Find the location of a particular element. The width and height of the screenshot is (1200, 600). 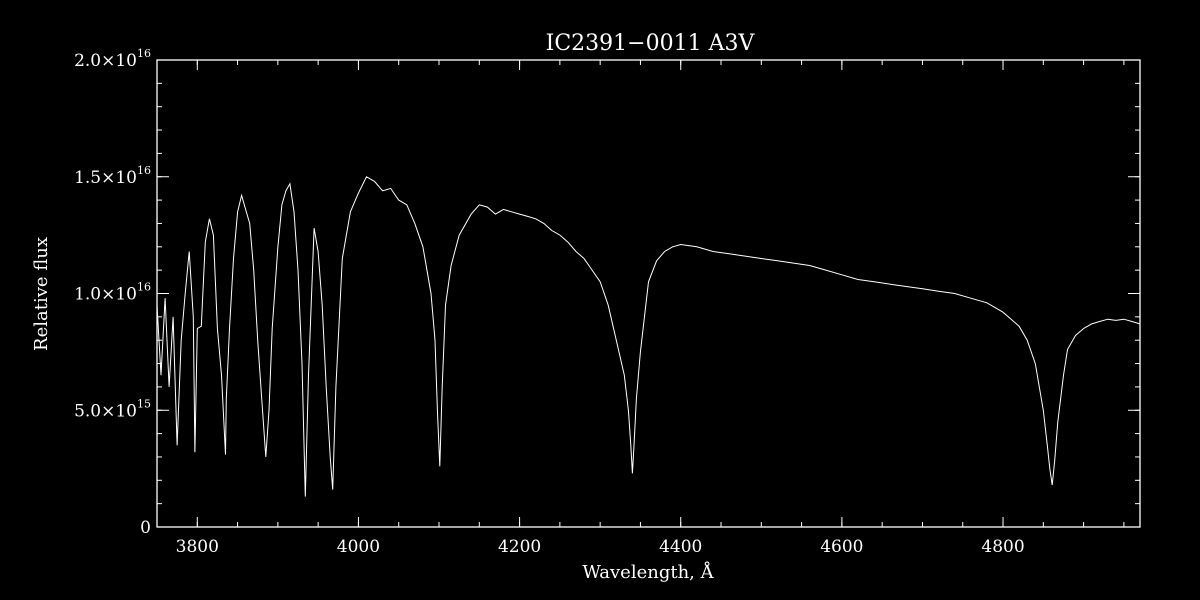

x-tick-label: 4200 is located at coordinates (519, 547).